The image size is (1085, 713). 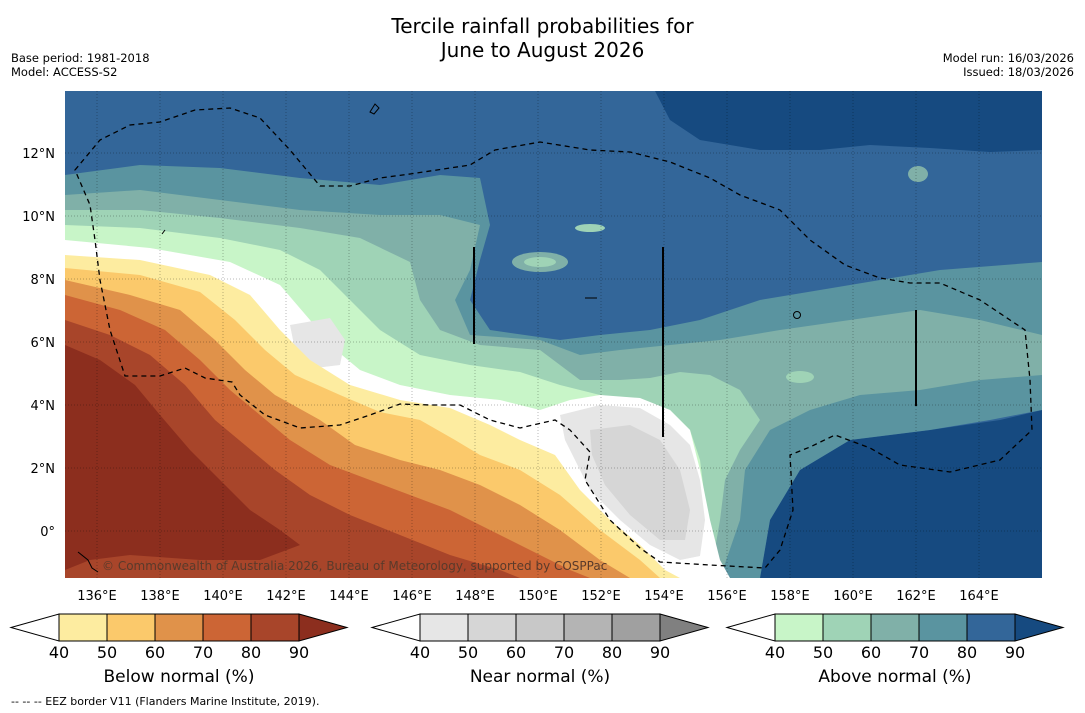 I want to click on lat-tick-label: 4°N, so click(x=43, y=406).